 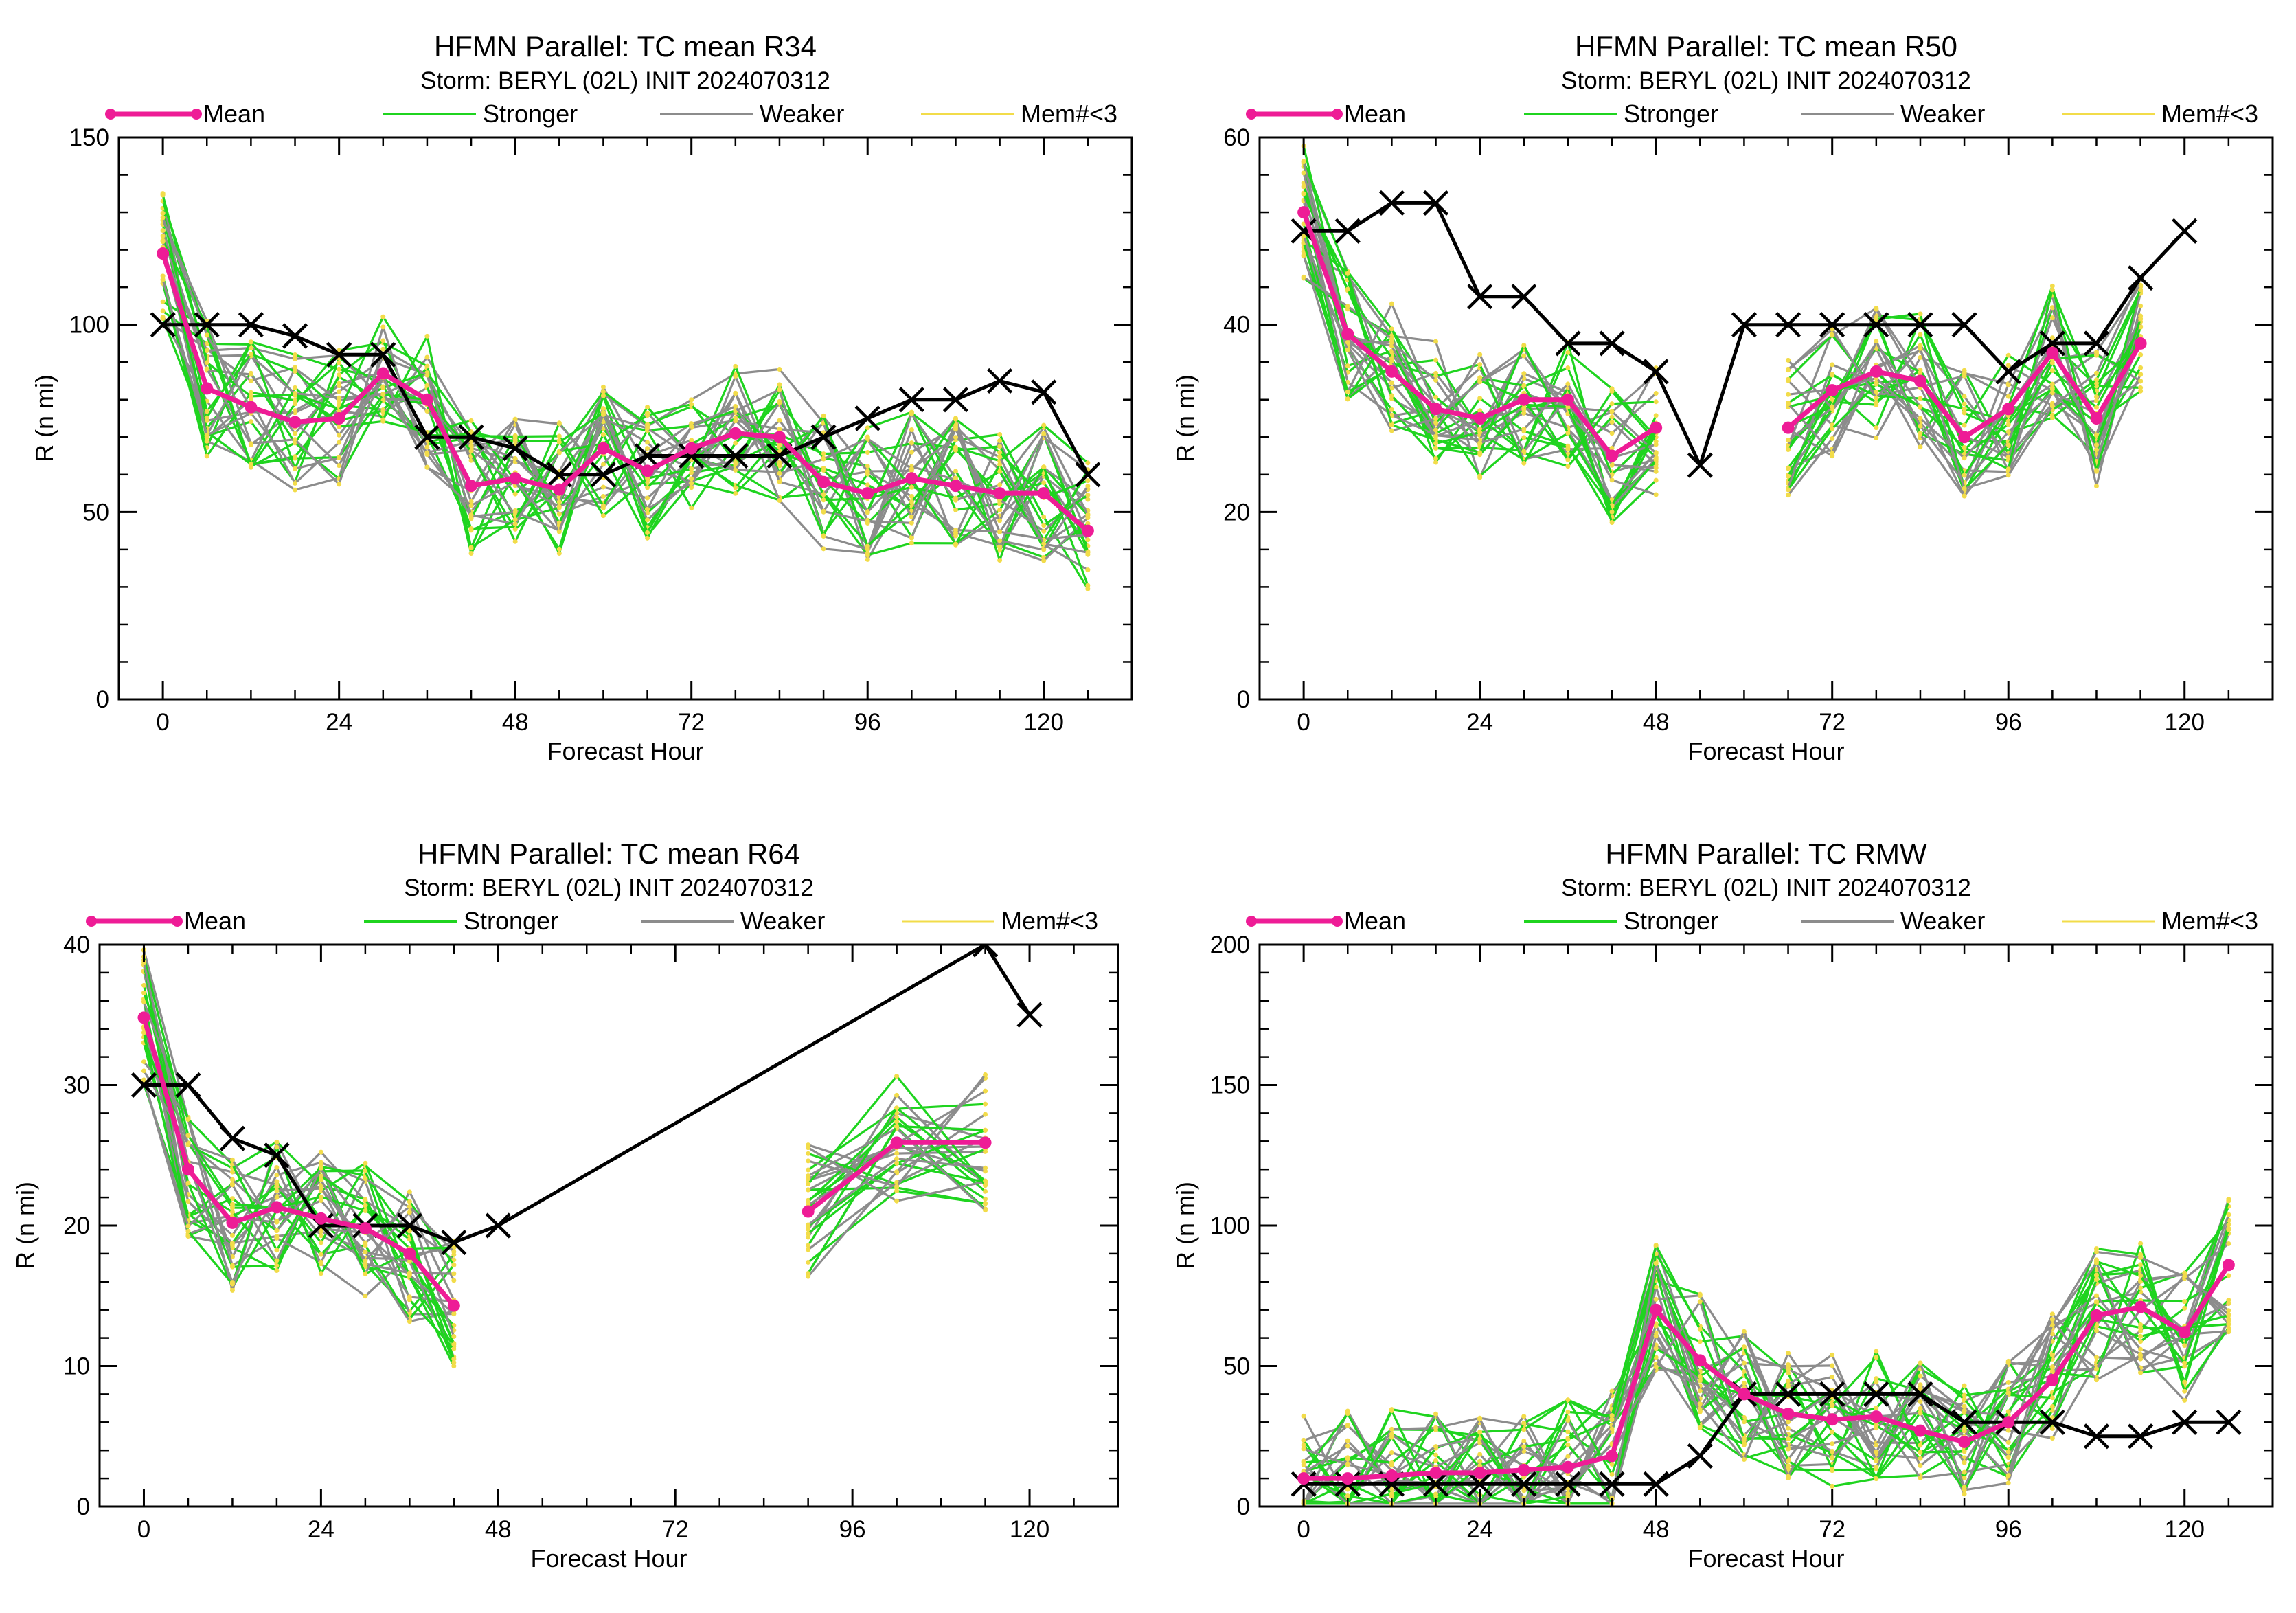 What do you see at coordinates (1236, 137) in the screenshot?
I see `y-tick-label: 60` at bounding box center [1236, 137].